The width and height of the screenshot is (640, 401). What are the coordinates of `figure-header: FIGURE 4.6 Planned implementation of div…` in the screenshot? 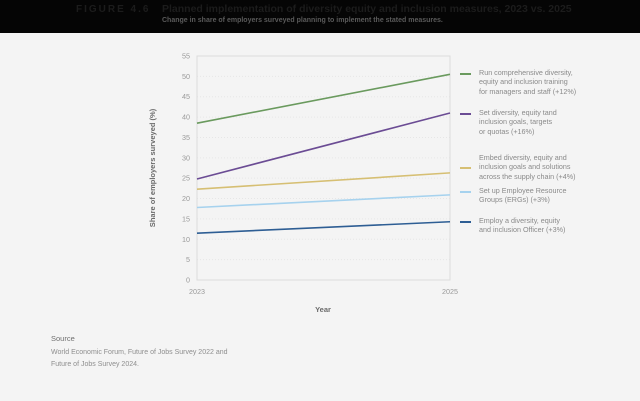 It's located at (320, 16).